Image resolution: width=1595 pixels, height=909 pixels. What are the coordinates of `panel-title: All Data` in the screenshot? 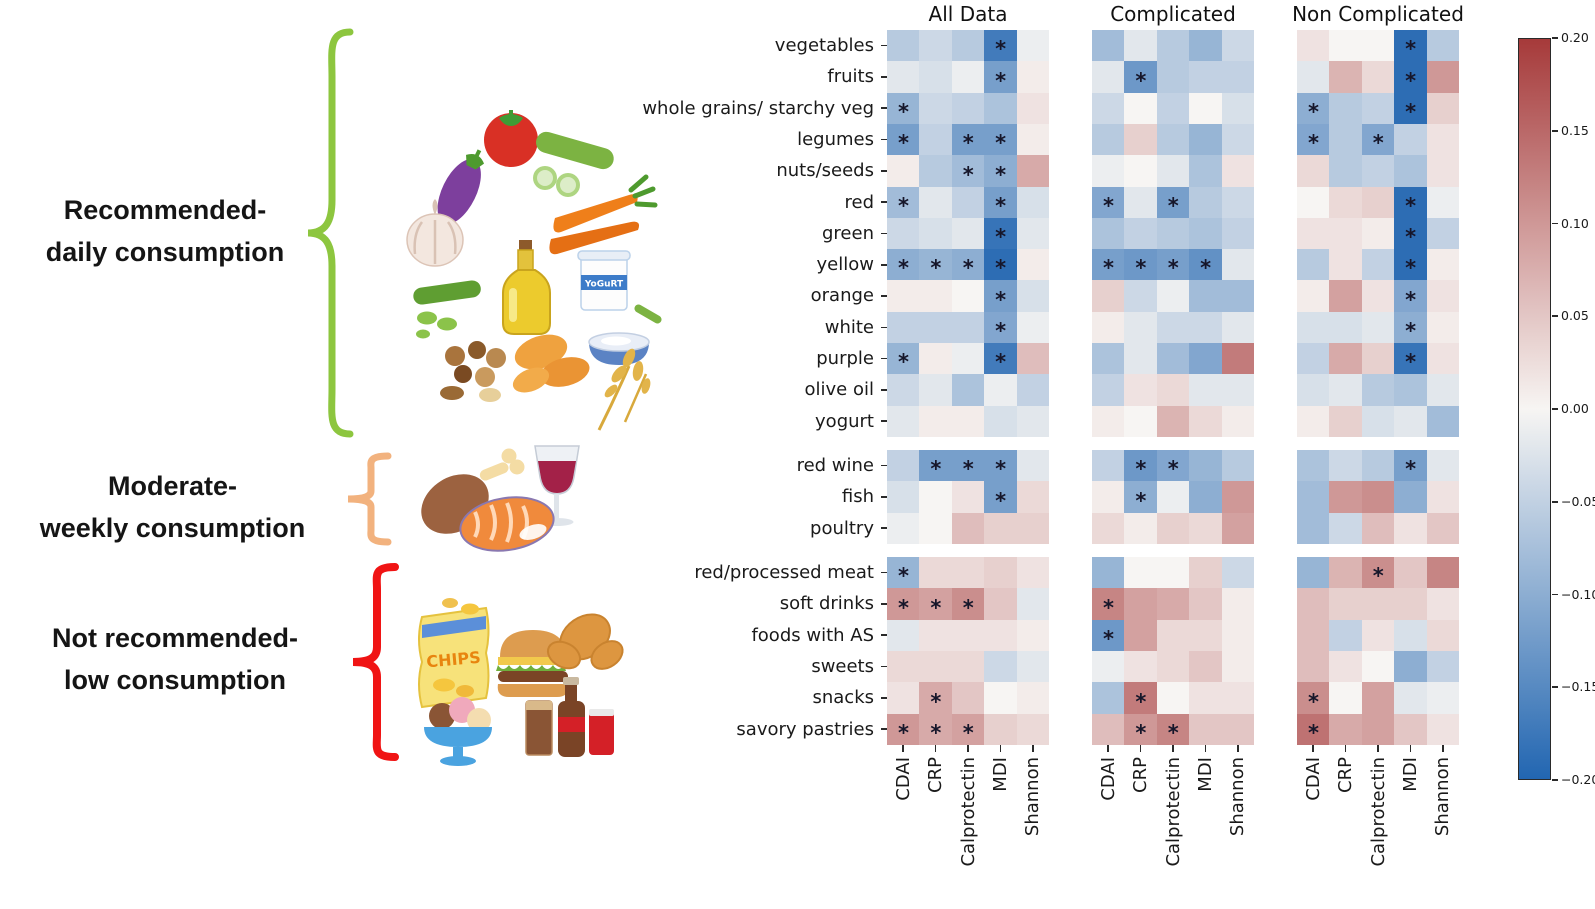 It's located at (968, 14).